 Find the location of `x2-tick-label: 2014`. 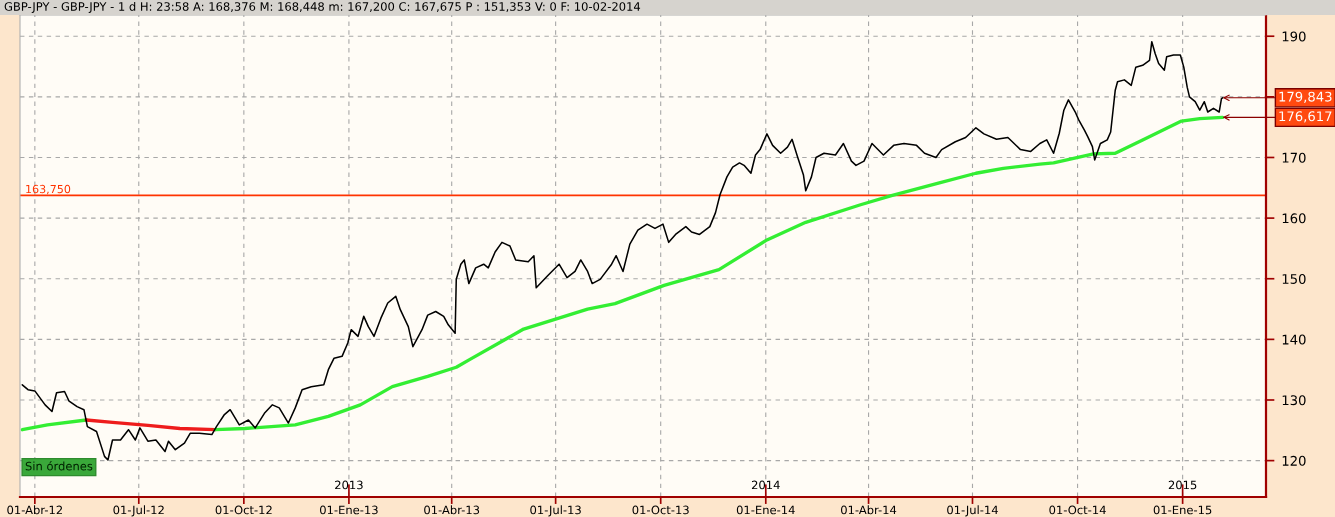

x2-tick-label: 2014 is located at coordinates (765, 485).